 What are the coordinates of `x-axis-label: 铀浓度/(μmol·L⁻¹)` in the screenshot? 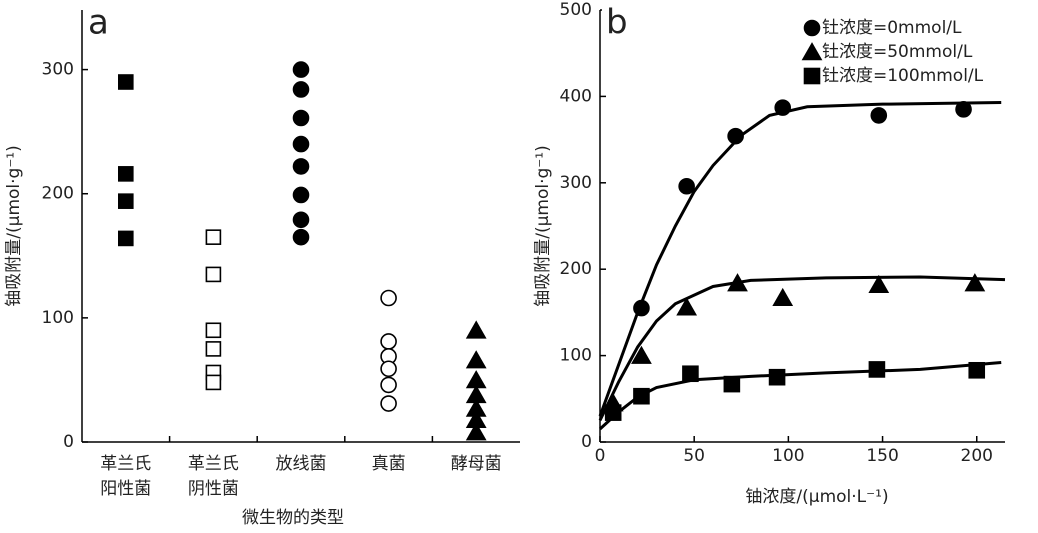 It's located at (816, 497).